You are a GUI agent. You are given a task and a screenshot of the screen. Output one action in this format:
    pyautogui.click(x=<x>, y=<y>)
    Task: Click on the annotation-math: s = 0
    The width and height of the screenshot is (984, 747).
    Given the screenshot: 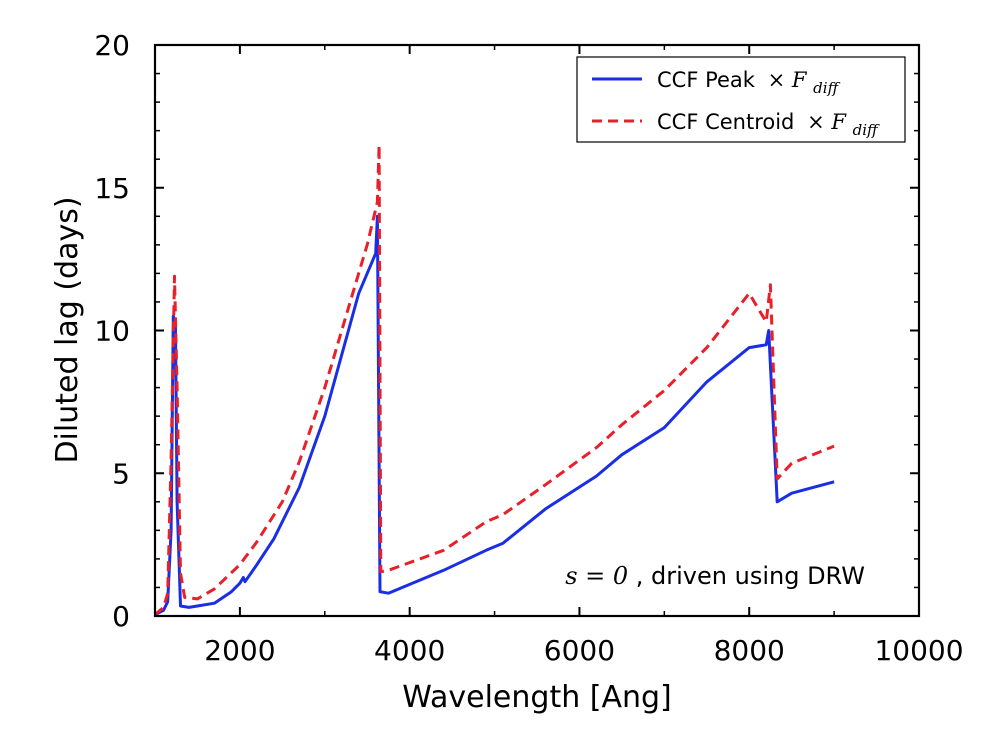 What is the action you would take?
    pyautogui.click(x=596, y=576)
    